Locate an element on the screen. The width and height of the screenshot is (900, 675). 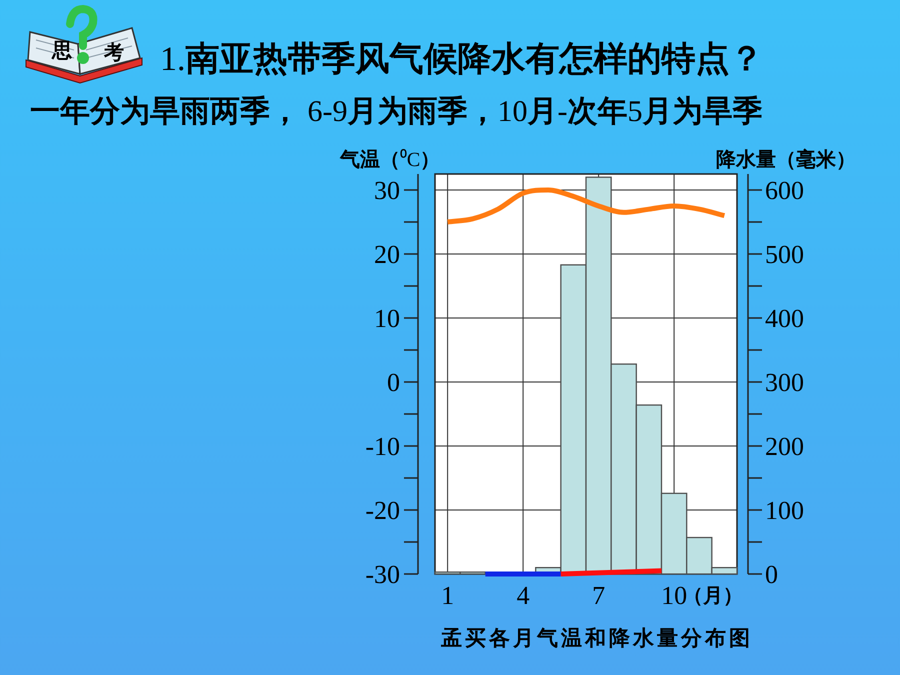
x-tick-label: 7 is located at coordinates (599, 595).